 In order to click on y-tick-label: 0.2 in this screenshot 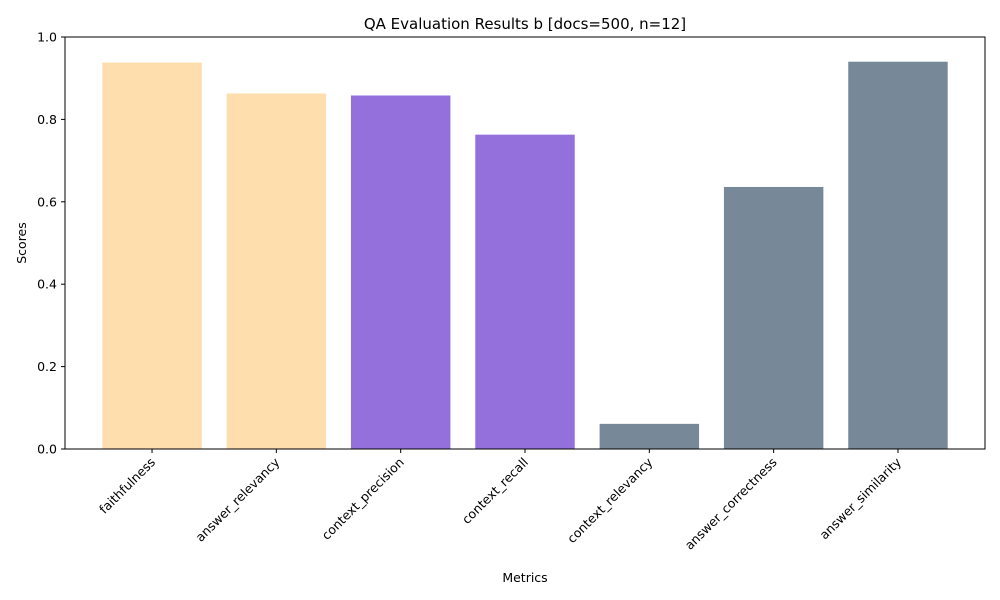, I will do `click(47, 366)`.